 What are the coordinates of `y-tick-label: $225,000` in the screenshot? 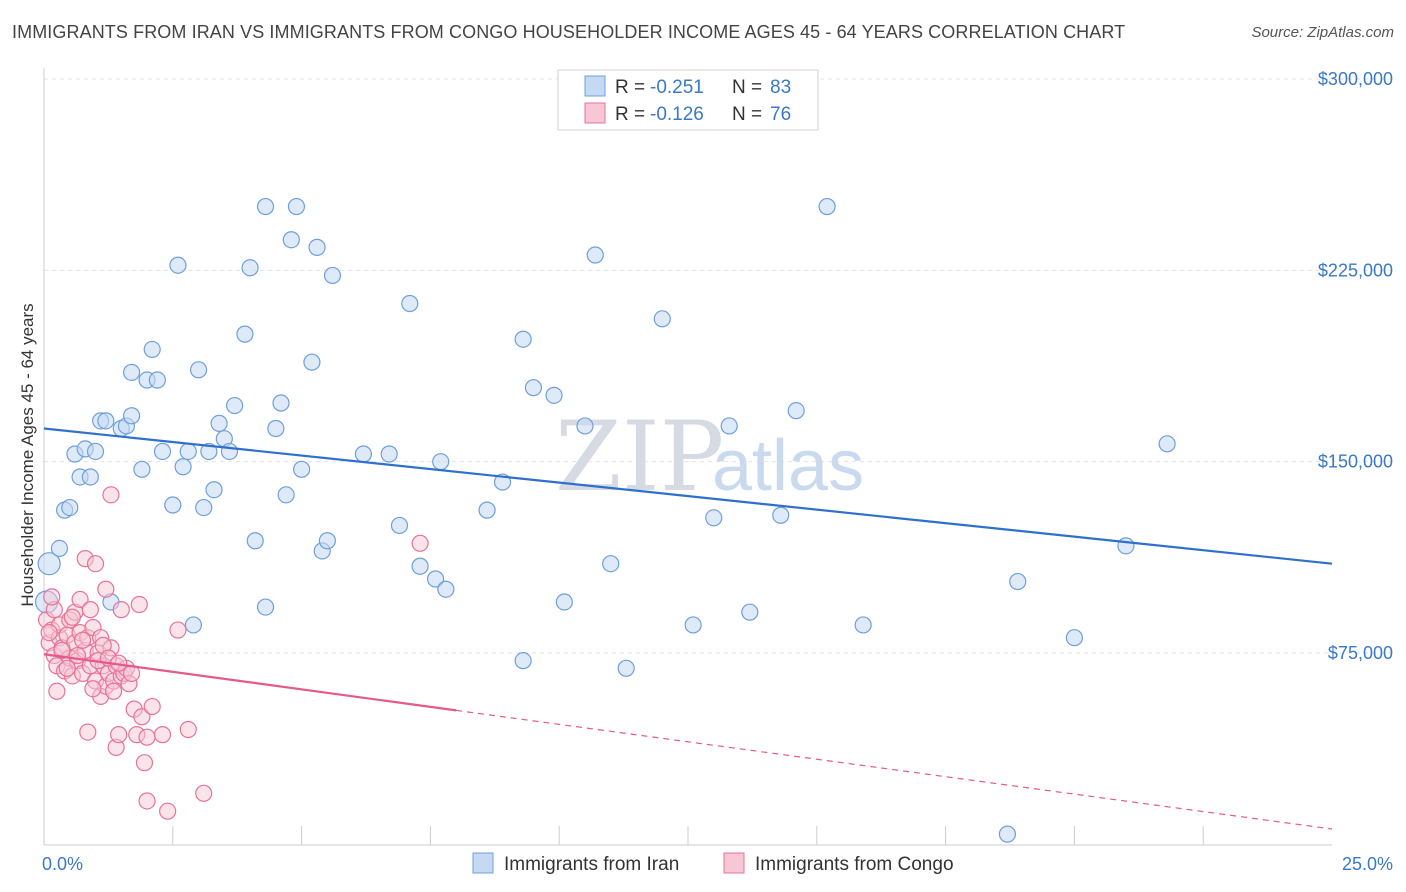 It's located at (1355, 270).